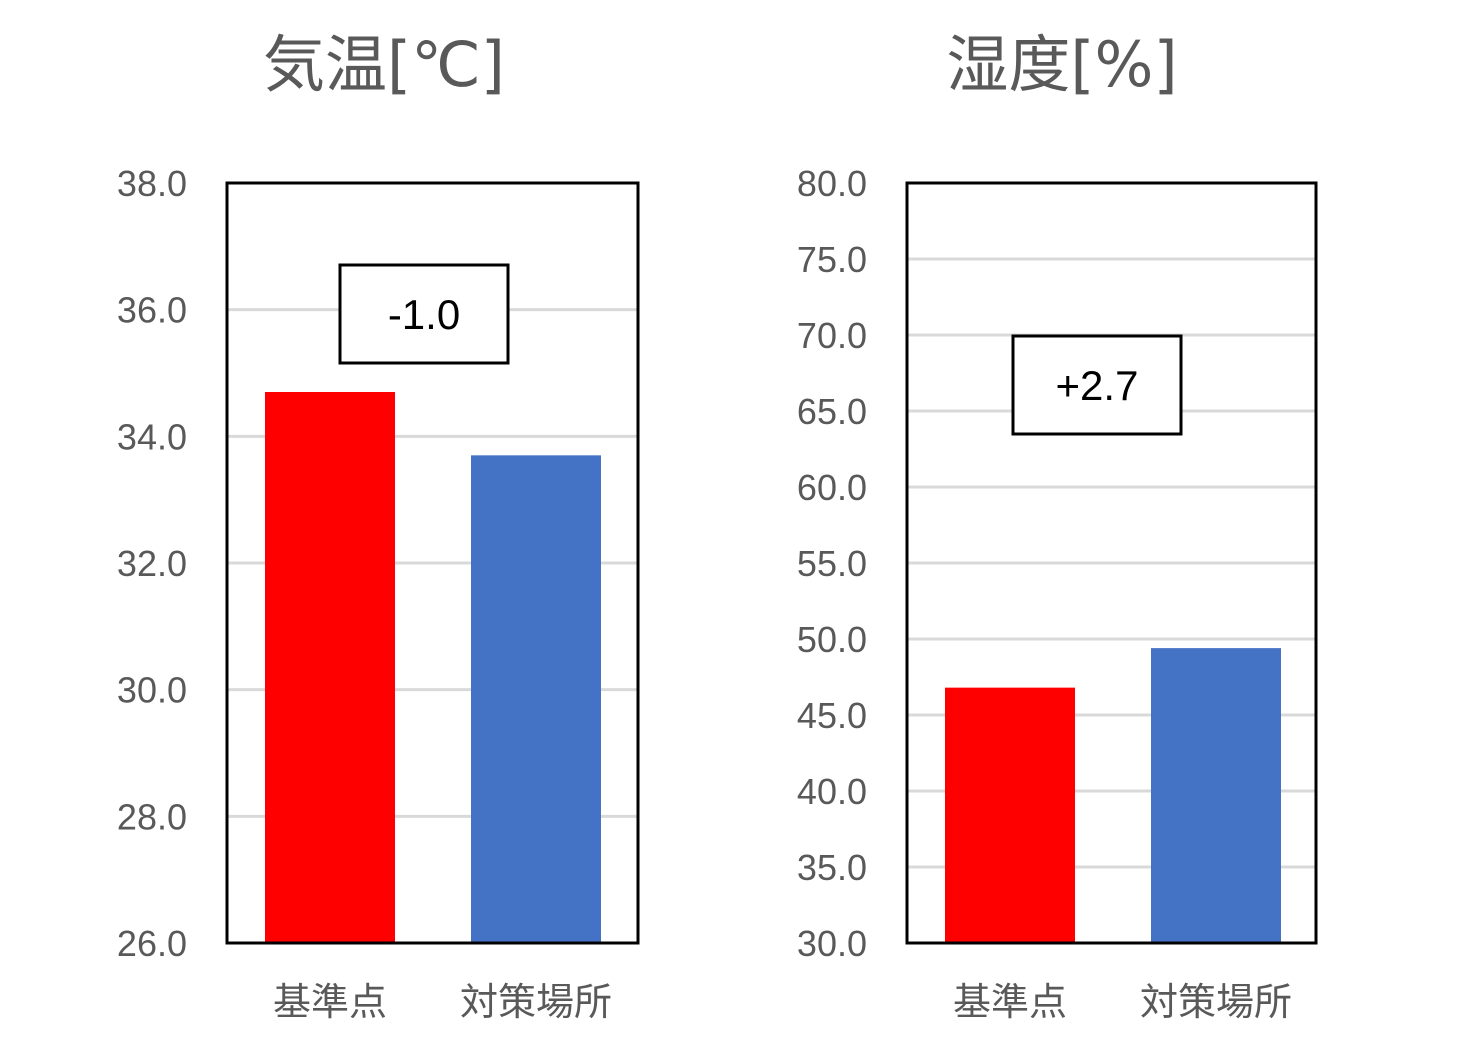  What do you see at coordinates (152, 436) in the screenshot?
I see `y-tick-label: 34.0` at bounding box center [152, 436].